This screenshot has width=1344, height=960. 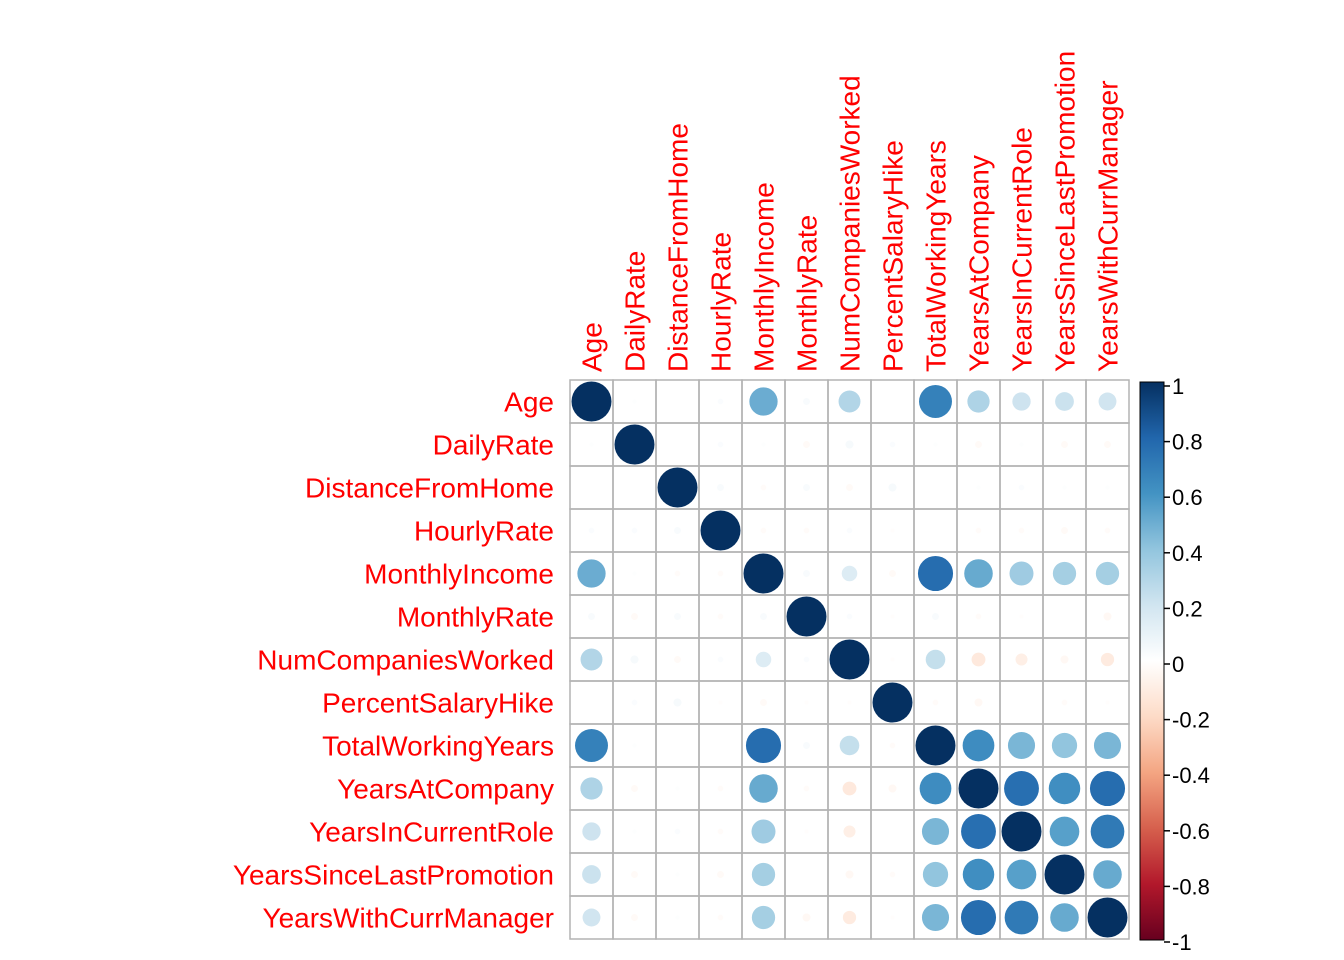 I want to click on row-label: DailyRate, so click(x=493, y=445).